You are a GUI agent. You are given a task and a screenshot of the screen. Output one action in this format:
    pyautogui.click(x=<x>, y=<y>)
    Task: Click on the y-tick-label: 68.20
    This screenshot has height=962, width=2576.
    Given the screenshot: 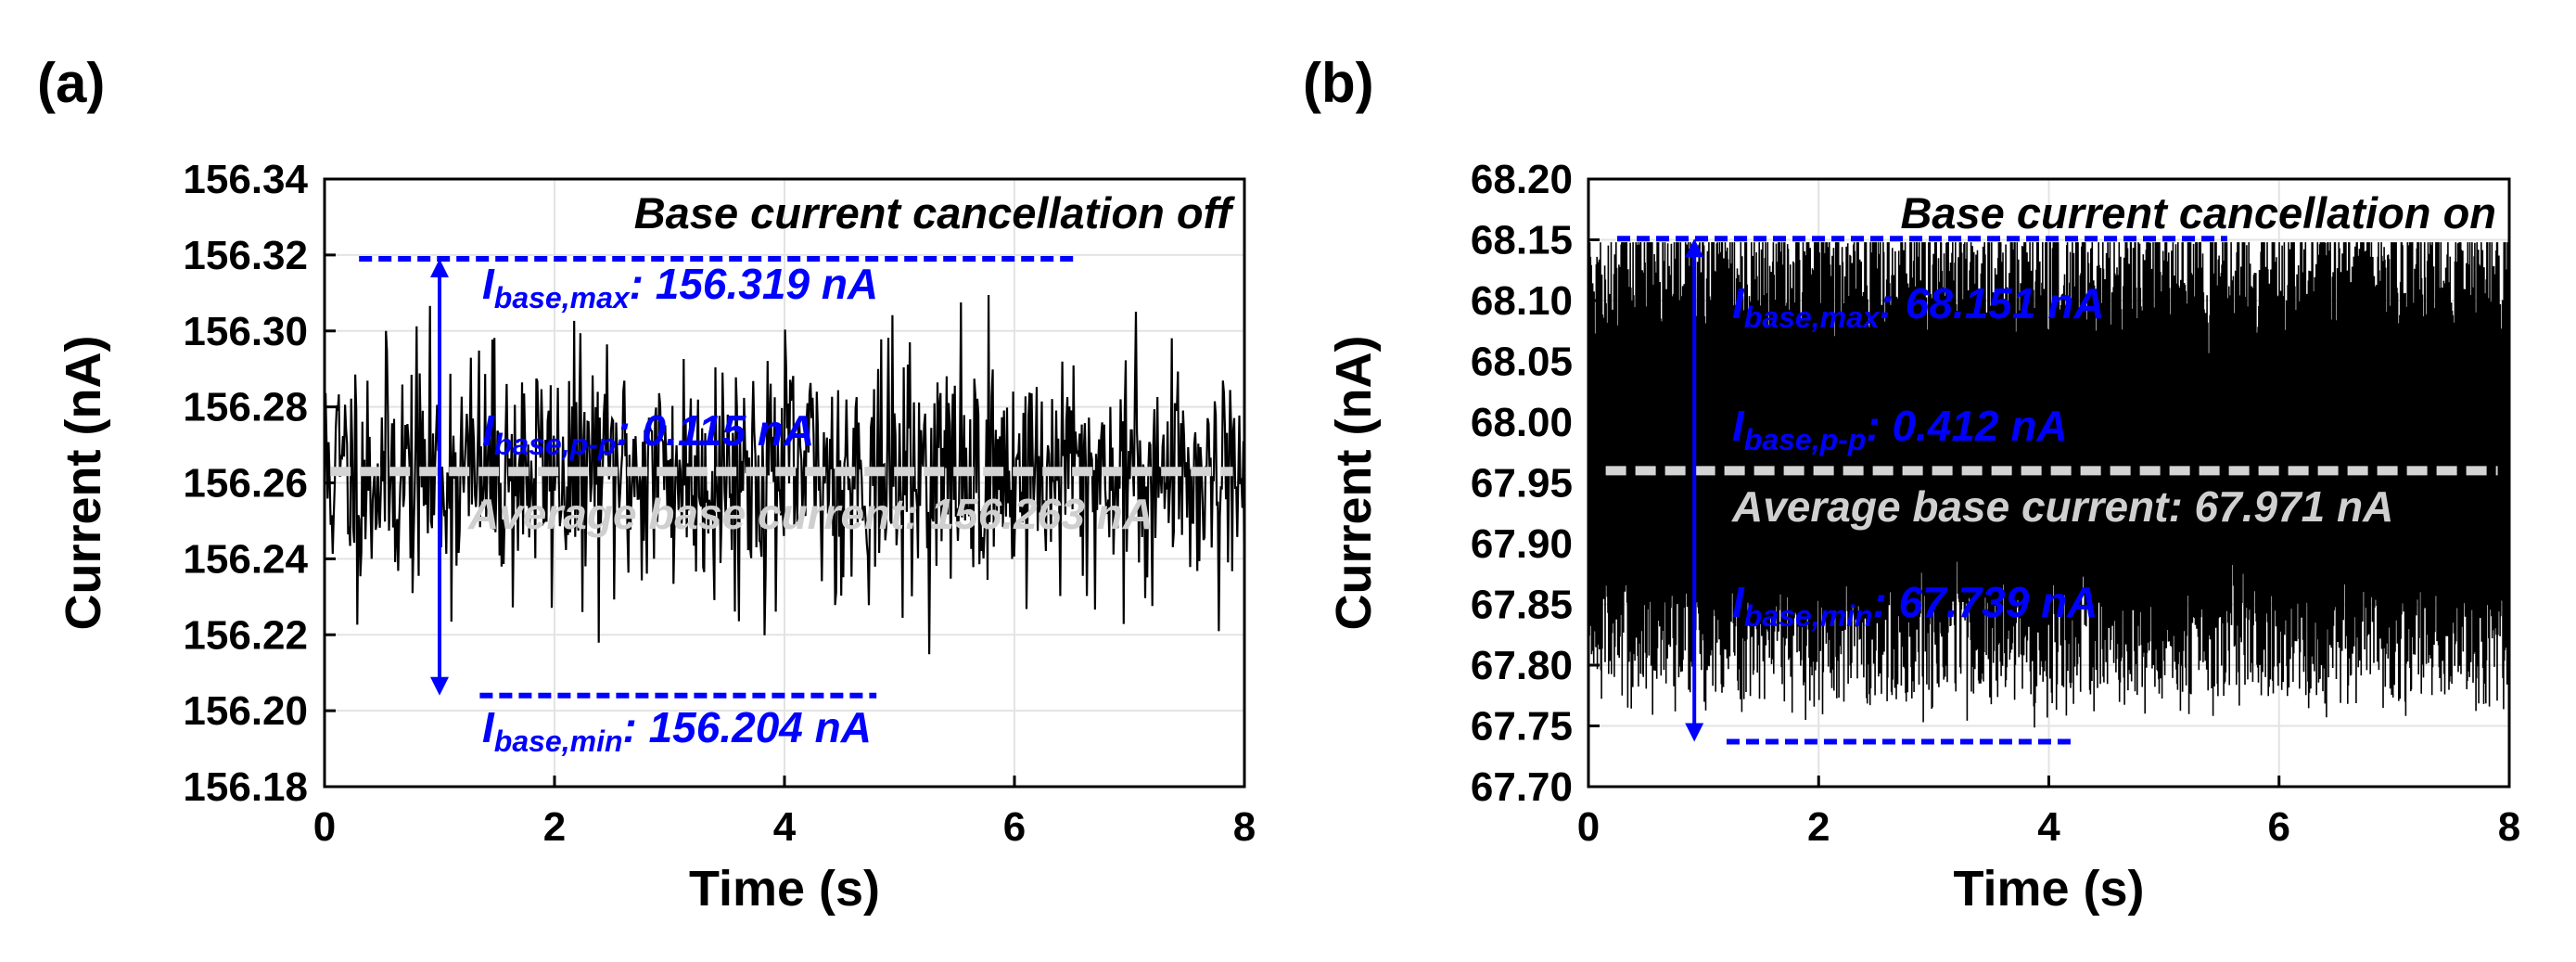 What is the action you would take?
    pyautogui.click(x=1522, y=179)
    